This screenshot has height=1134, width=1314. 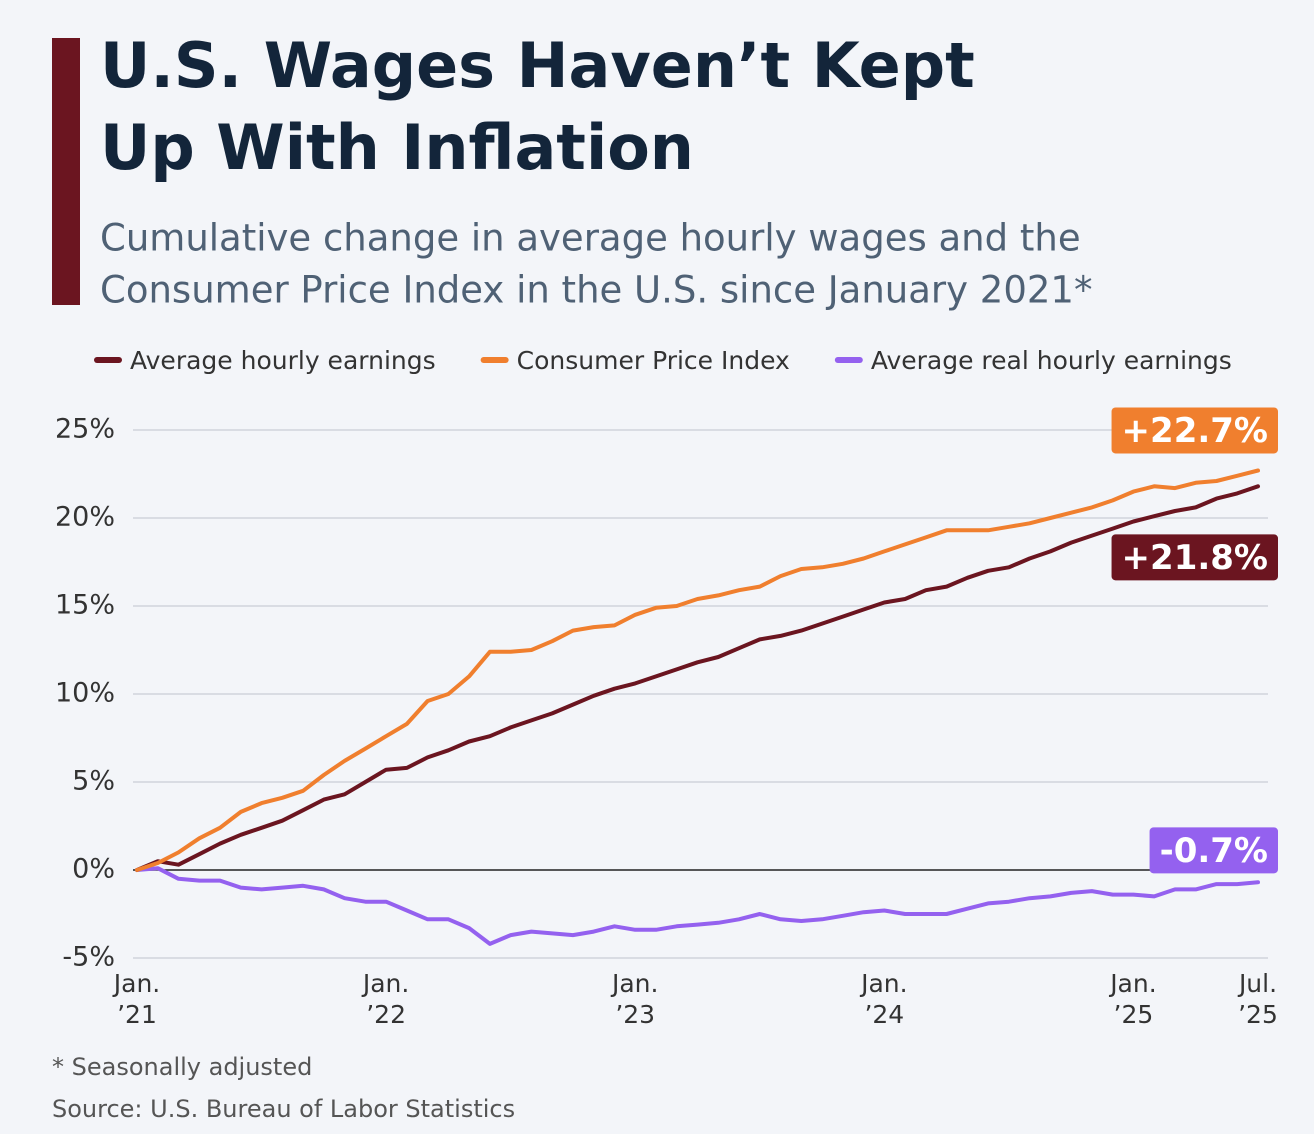 I want to click on chart-title: Up With Inflation, so click(x=397, y=147).